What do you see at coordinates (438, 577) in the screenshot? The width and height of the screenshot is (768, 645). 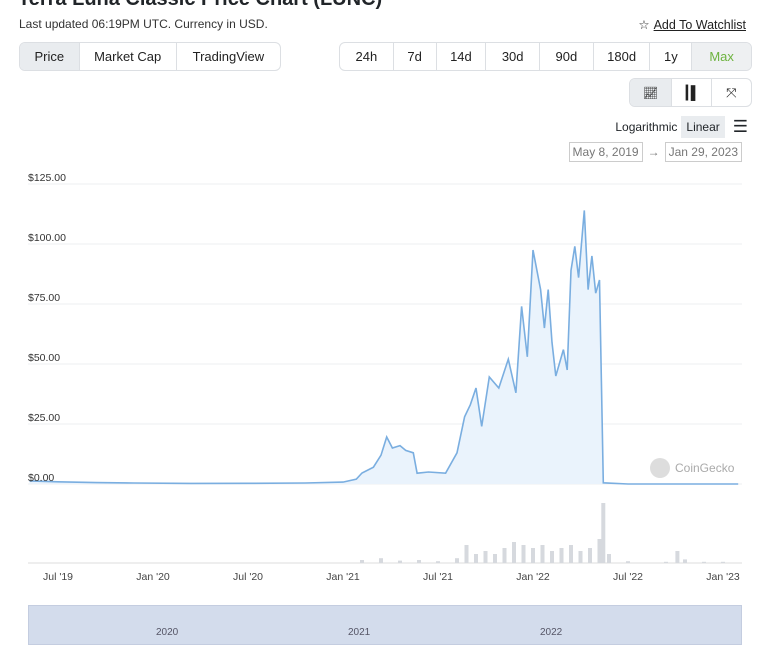 I see `x-tick-label: Jul '21` at bounding box center [438, 577].